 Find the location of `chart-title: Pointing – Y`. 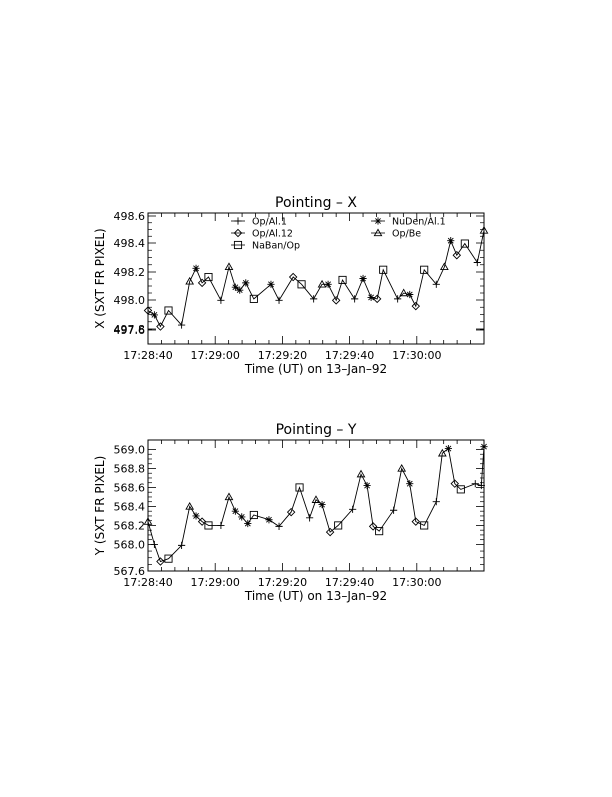

chart-title: Pointing – Y is located at coordinates (316, 430).